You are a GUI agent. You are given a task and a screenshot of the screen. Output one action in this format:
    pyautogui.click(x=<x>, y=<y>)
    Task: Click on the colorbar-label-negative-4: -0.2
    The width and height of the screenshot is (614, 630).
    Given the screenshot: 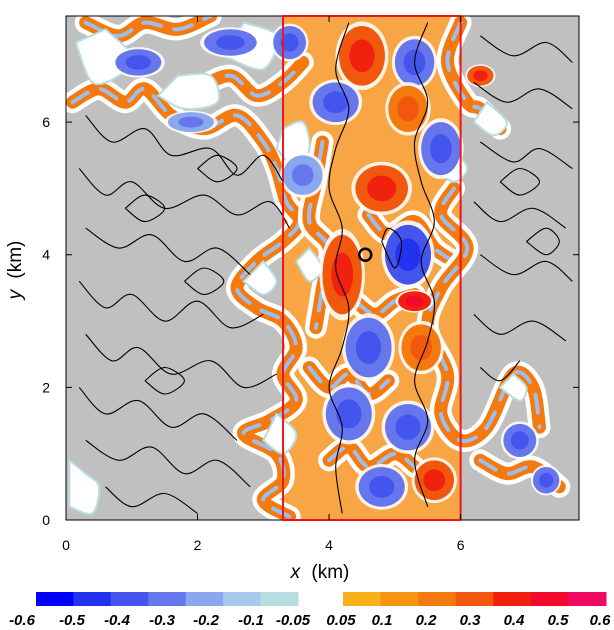 What is the action you would take?
    pyautogui.click(x=206, y=620)
    